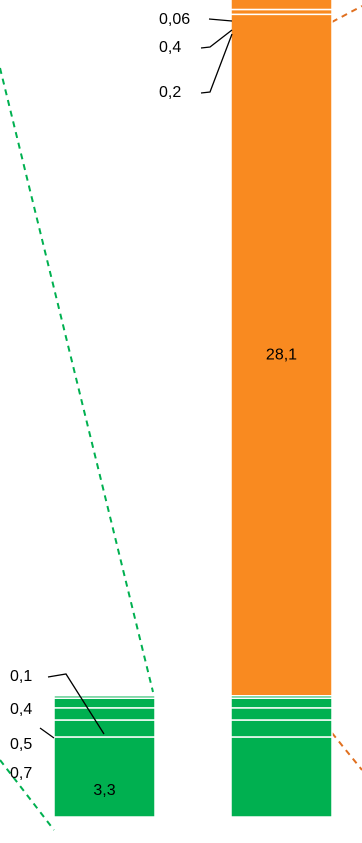  I want to click on orange-dashed-connector-top, so click(346, 14).